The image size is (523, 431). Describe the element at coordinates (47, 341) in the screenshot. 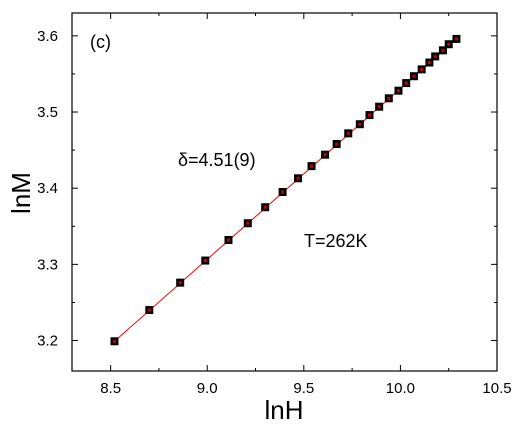

I see `y-tick-label: 3.2` at that location.